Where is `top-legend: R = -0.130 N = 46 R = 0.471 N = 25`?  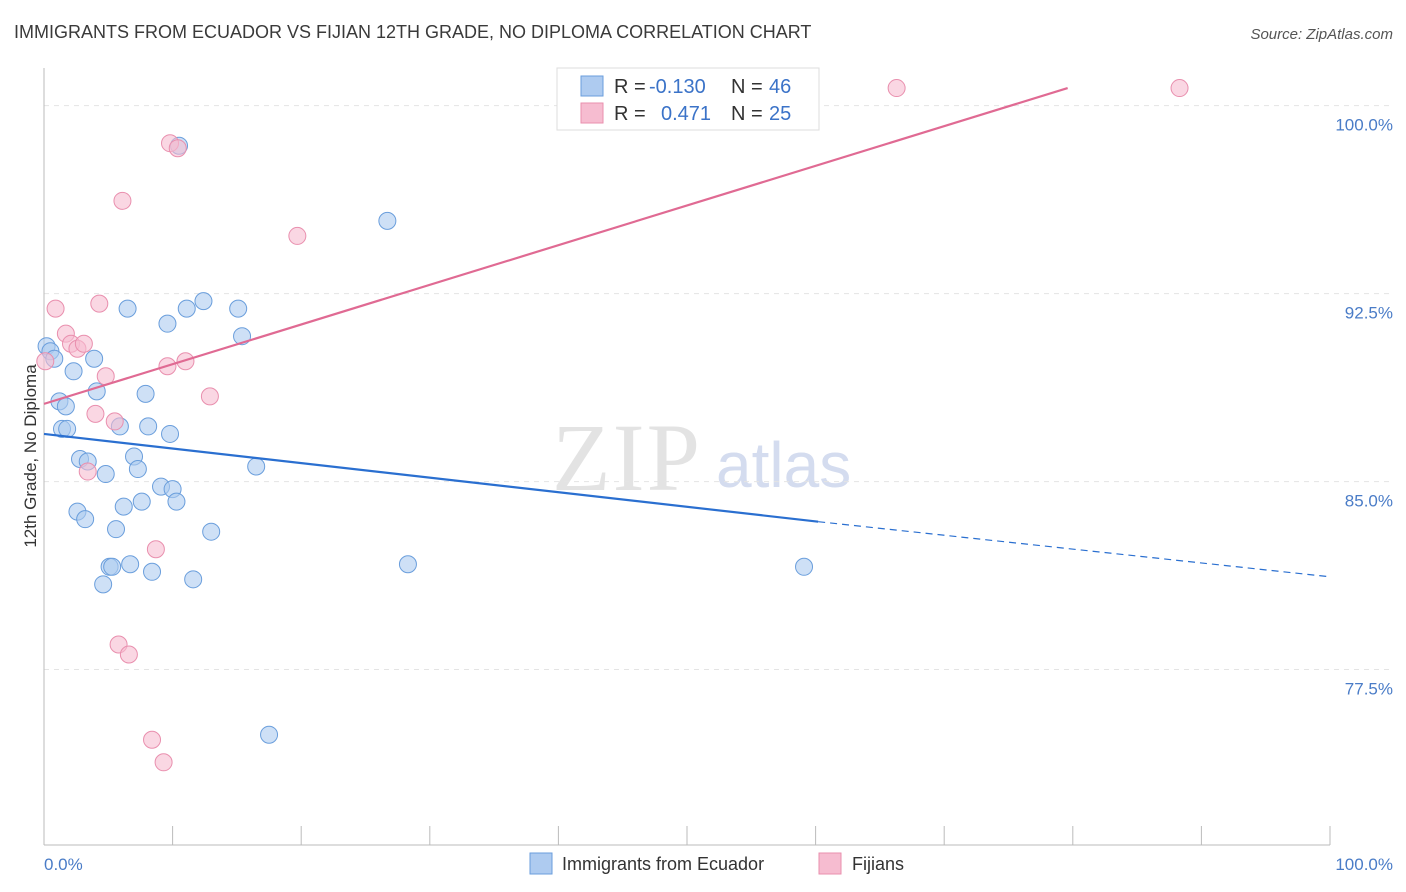
top-legend: R = -0.130 N = 46 R = 0.471 N = 25 is located at coordinates (688, 99).